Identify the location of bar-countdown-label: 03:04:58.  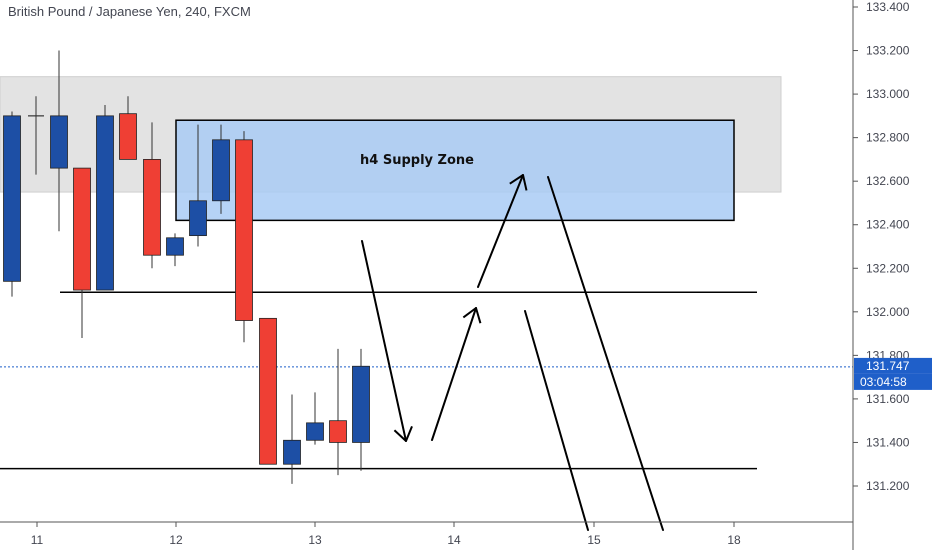
(883, 382).